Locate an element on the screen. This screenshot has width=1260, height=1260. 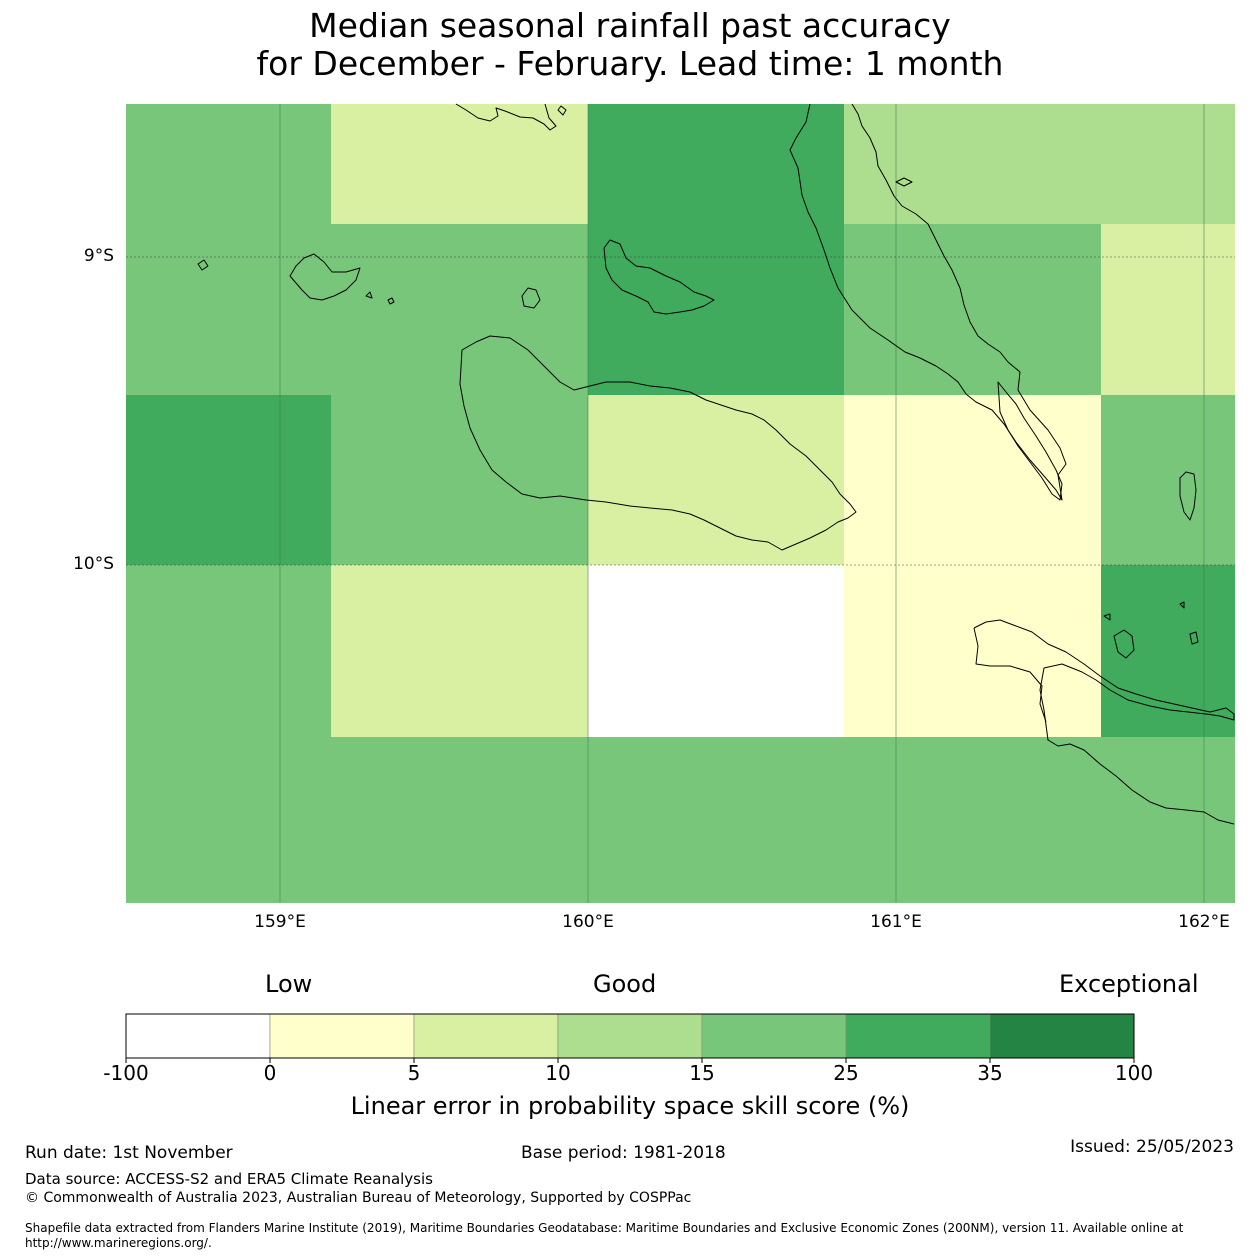
colorbar-tick: -100 is located at coordinates (126, 1073).